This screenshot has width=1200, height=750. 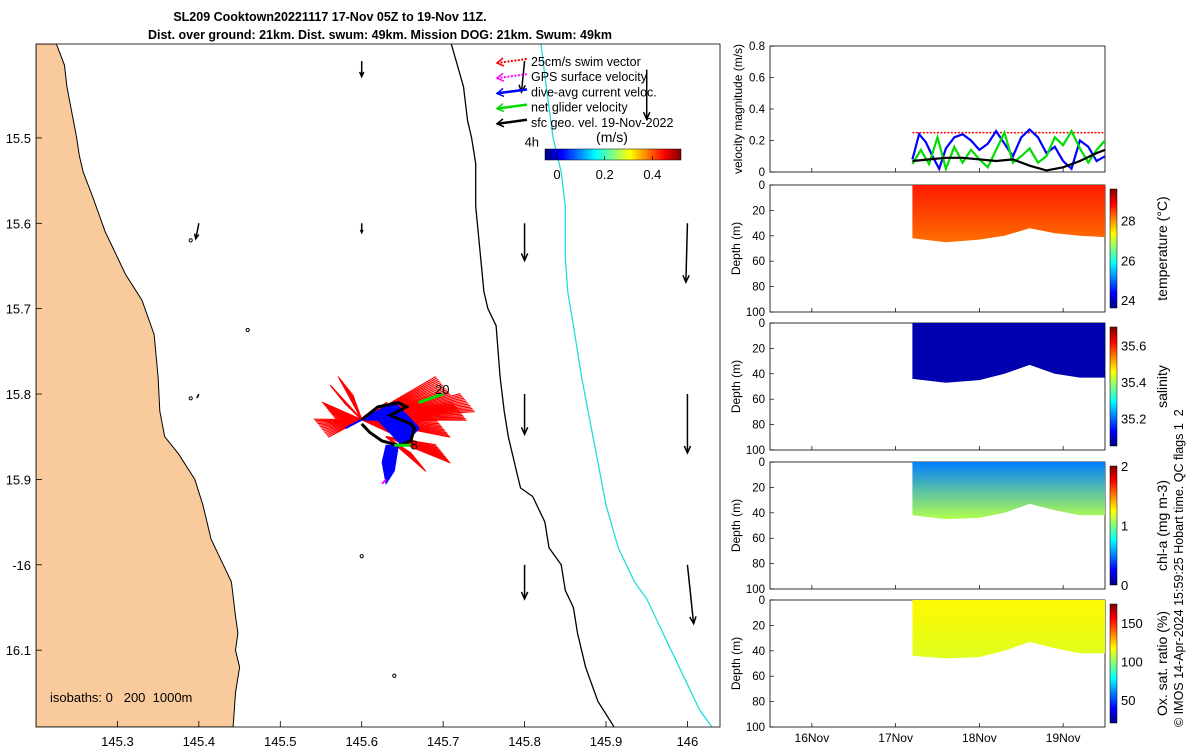 What do you see at coordinates (532, 141) in the screenshot?
I see `map-annotation: 4h` at bounding box center [532, 141].